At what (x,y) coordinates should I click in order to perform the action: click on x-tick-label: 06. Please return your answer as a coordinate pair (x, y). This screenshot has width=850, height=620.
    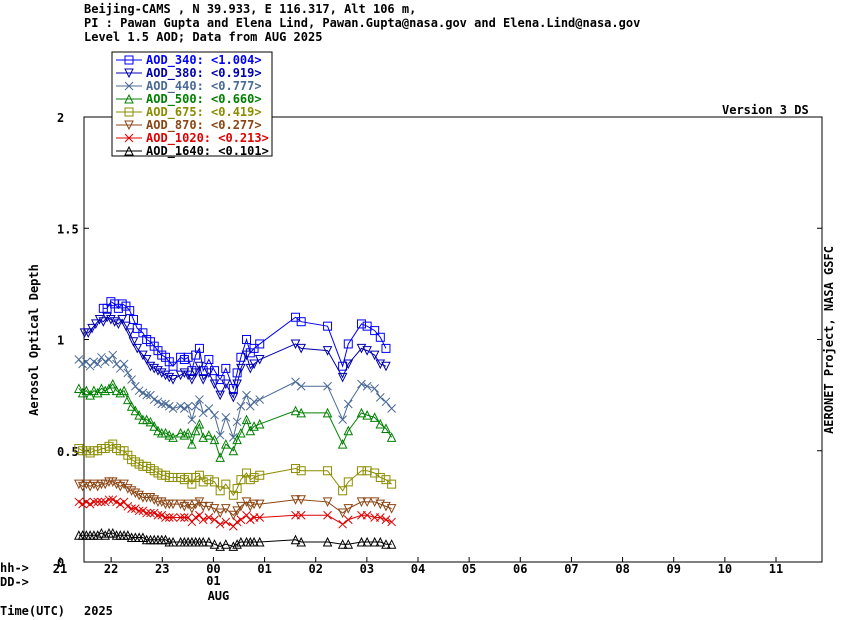
    Looking at the image, I should click on (520, 569).